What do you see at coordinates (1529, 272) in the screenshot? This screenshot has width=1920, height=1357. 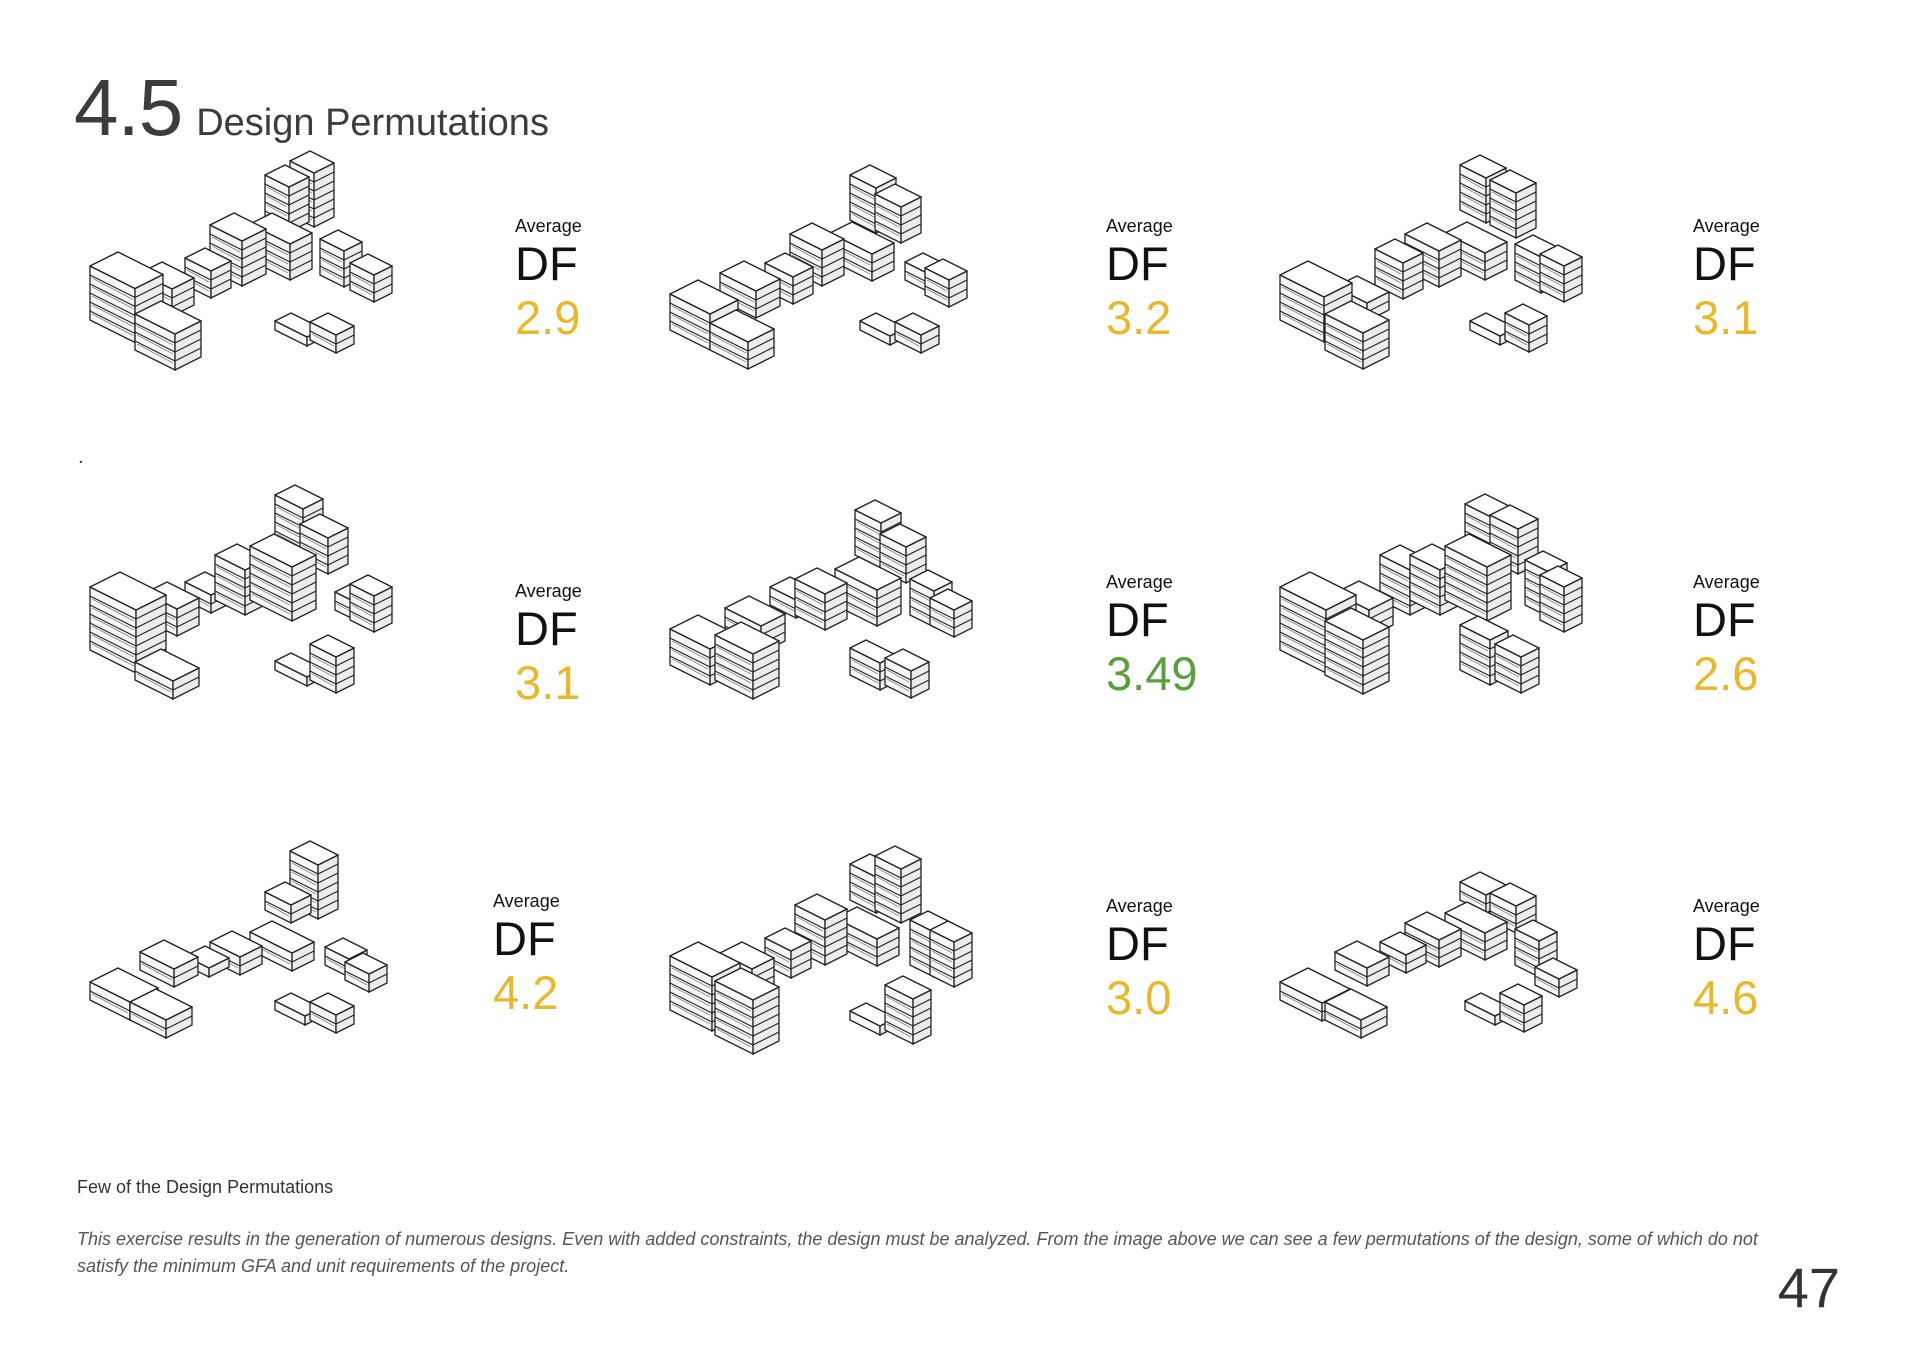 I see `permutation-card-3: Average DF 3.1` at bounding box center [1529, 272].